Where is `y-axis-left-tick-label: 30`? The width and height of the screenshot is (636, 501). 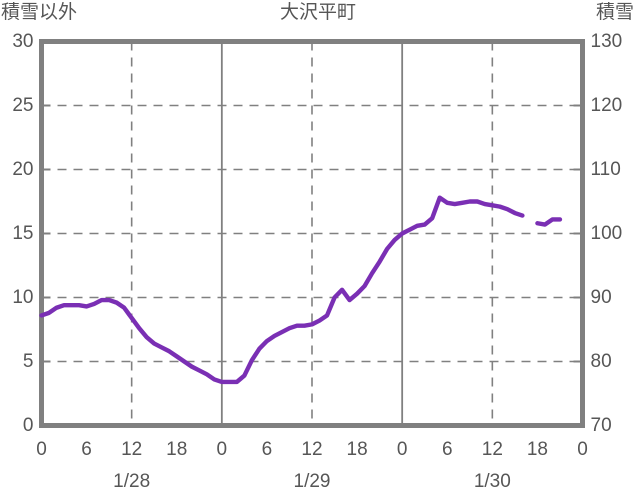 y-axis-left-tick-label: 30 is located at coordinates (23, 41).